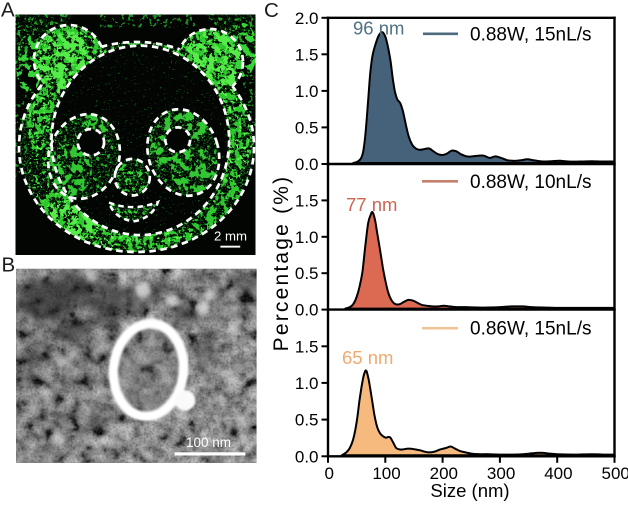  What do you see at coordinates (444, 473) in the screenshot?
I see `svg-text: 200` at bounding box center [444, 473].